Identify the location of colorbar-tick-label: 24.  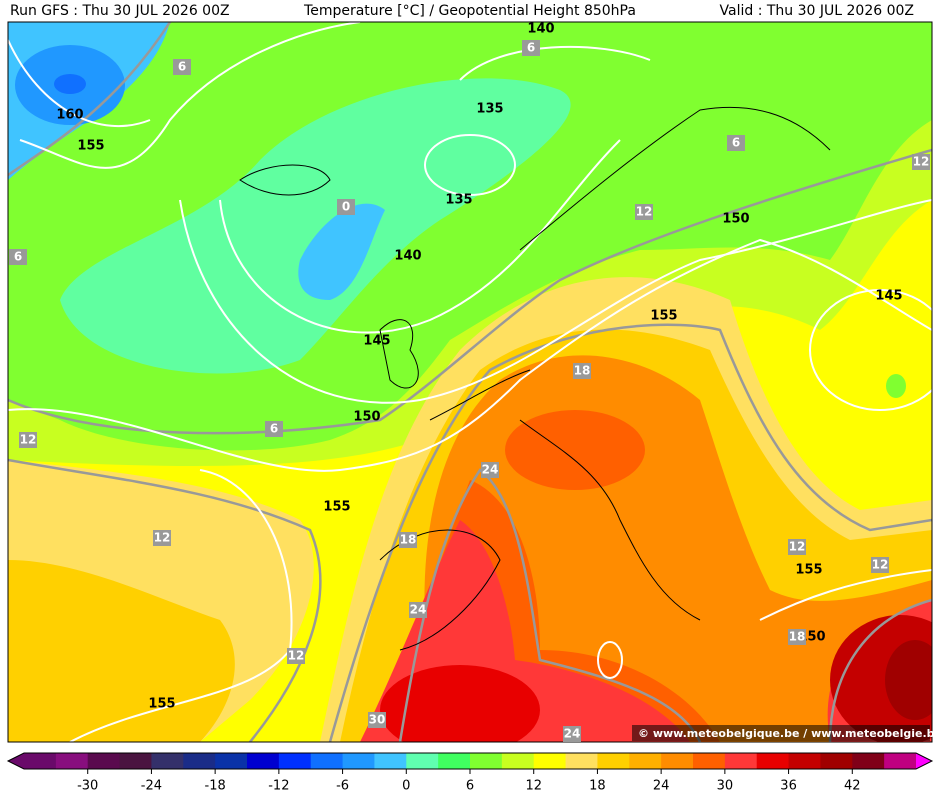
(661, 786).